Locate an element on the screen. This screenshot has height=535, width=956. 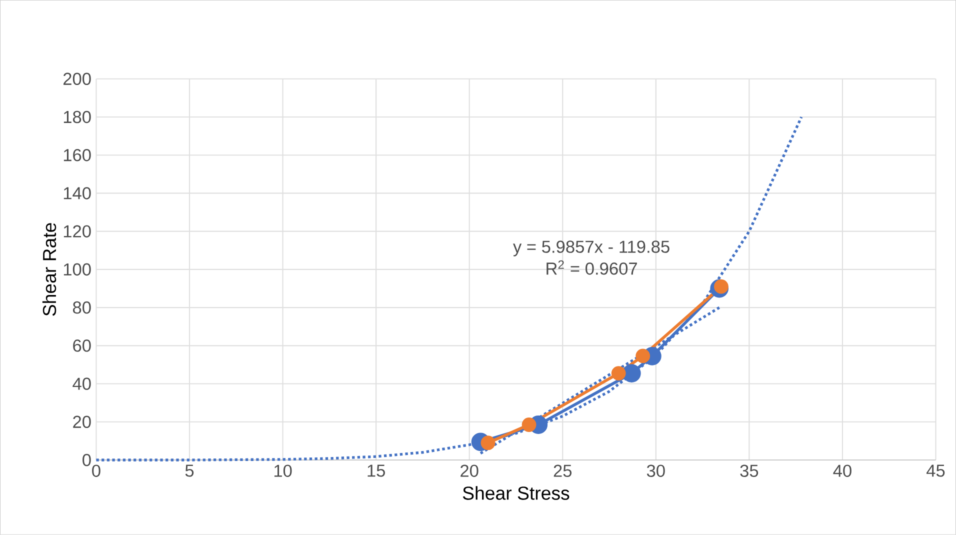
y-tick-label: 140 is located at coordinates (77, 193).